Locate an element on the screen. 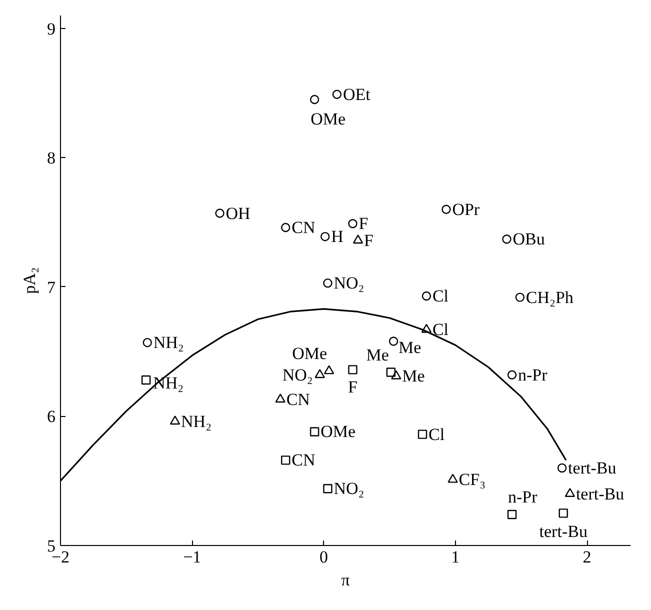  y-tick-label: 8 is located at coordinates (51, 158).